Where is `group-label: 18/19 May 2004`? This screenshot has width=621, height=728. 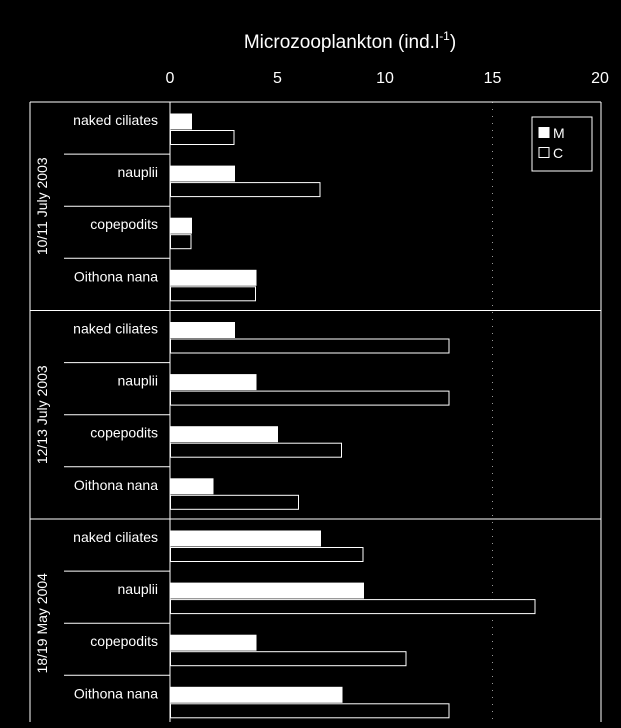
group-label: 18/19 May 2004 is located at coordinates (42, 623).